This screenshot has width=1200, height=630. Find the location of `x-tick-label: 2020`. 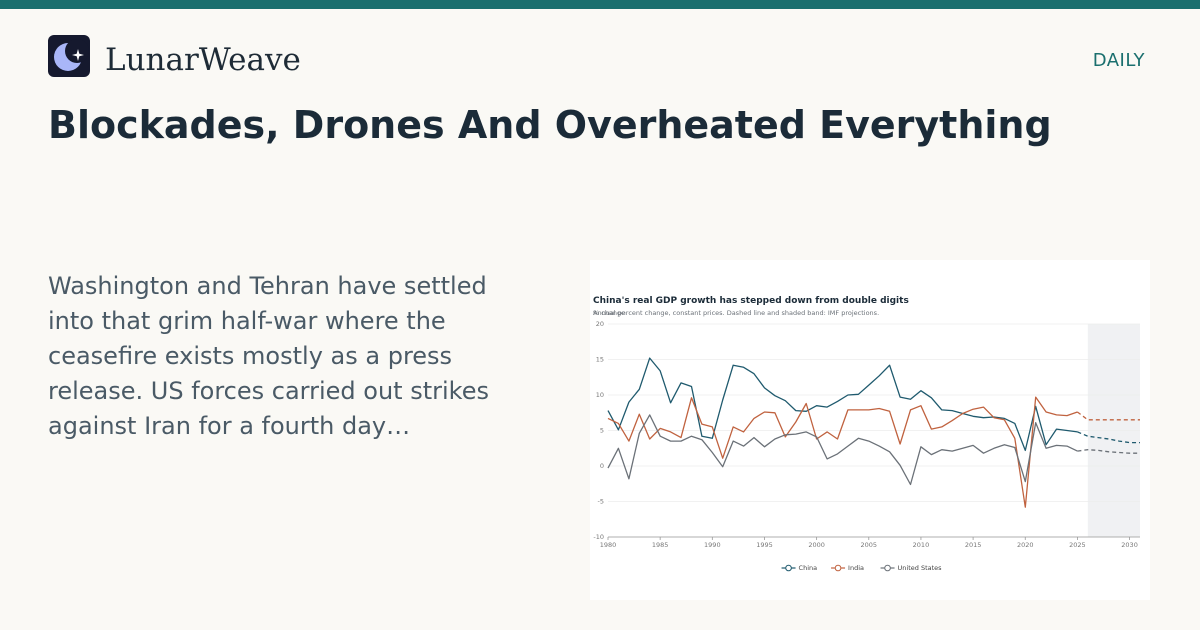

x-tick-label: 2020 is located at coordinates (1025, 545).